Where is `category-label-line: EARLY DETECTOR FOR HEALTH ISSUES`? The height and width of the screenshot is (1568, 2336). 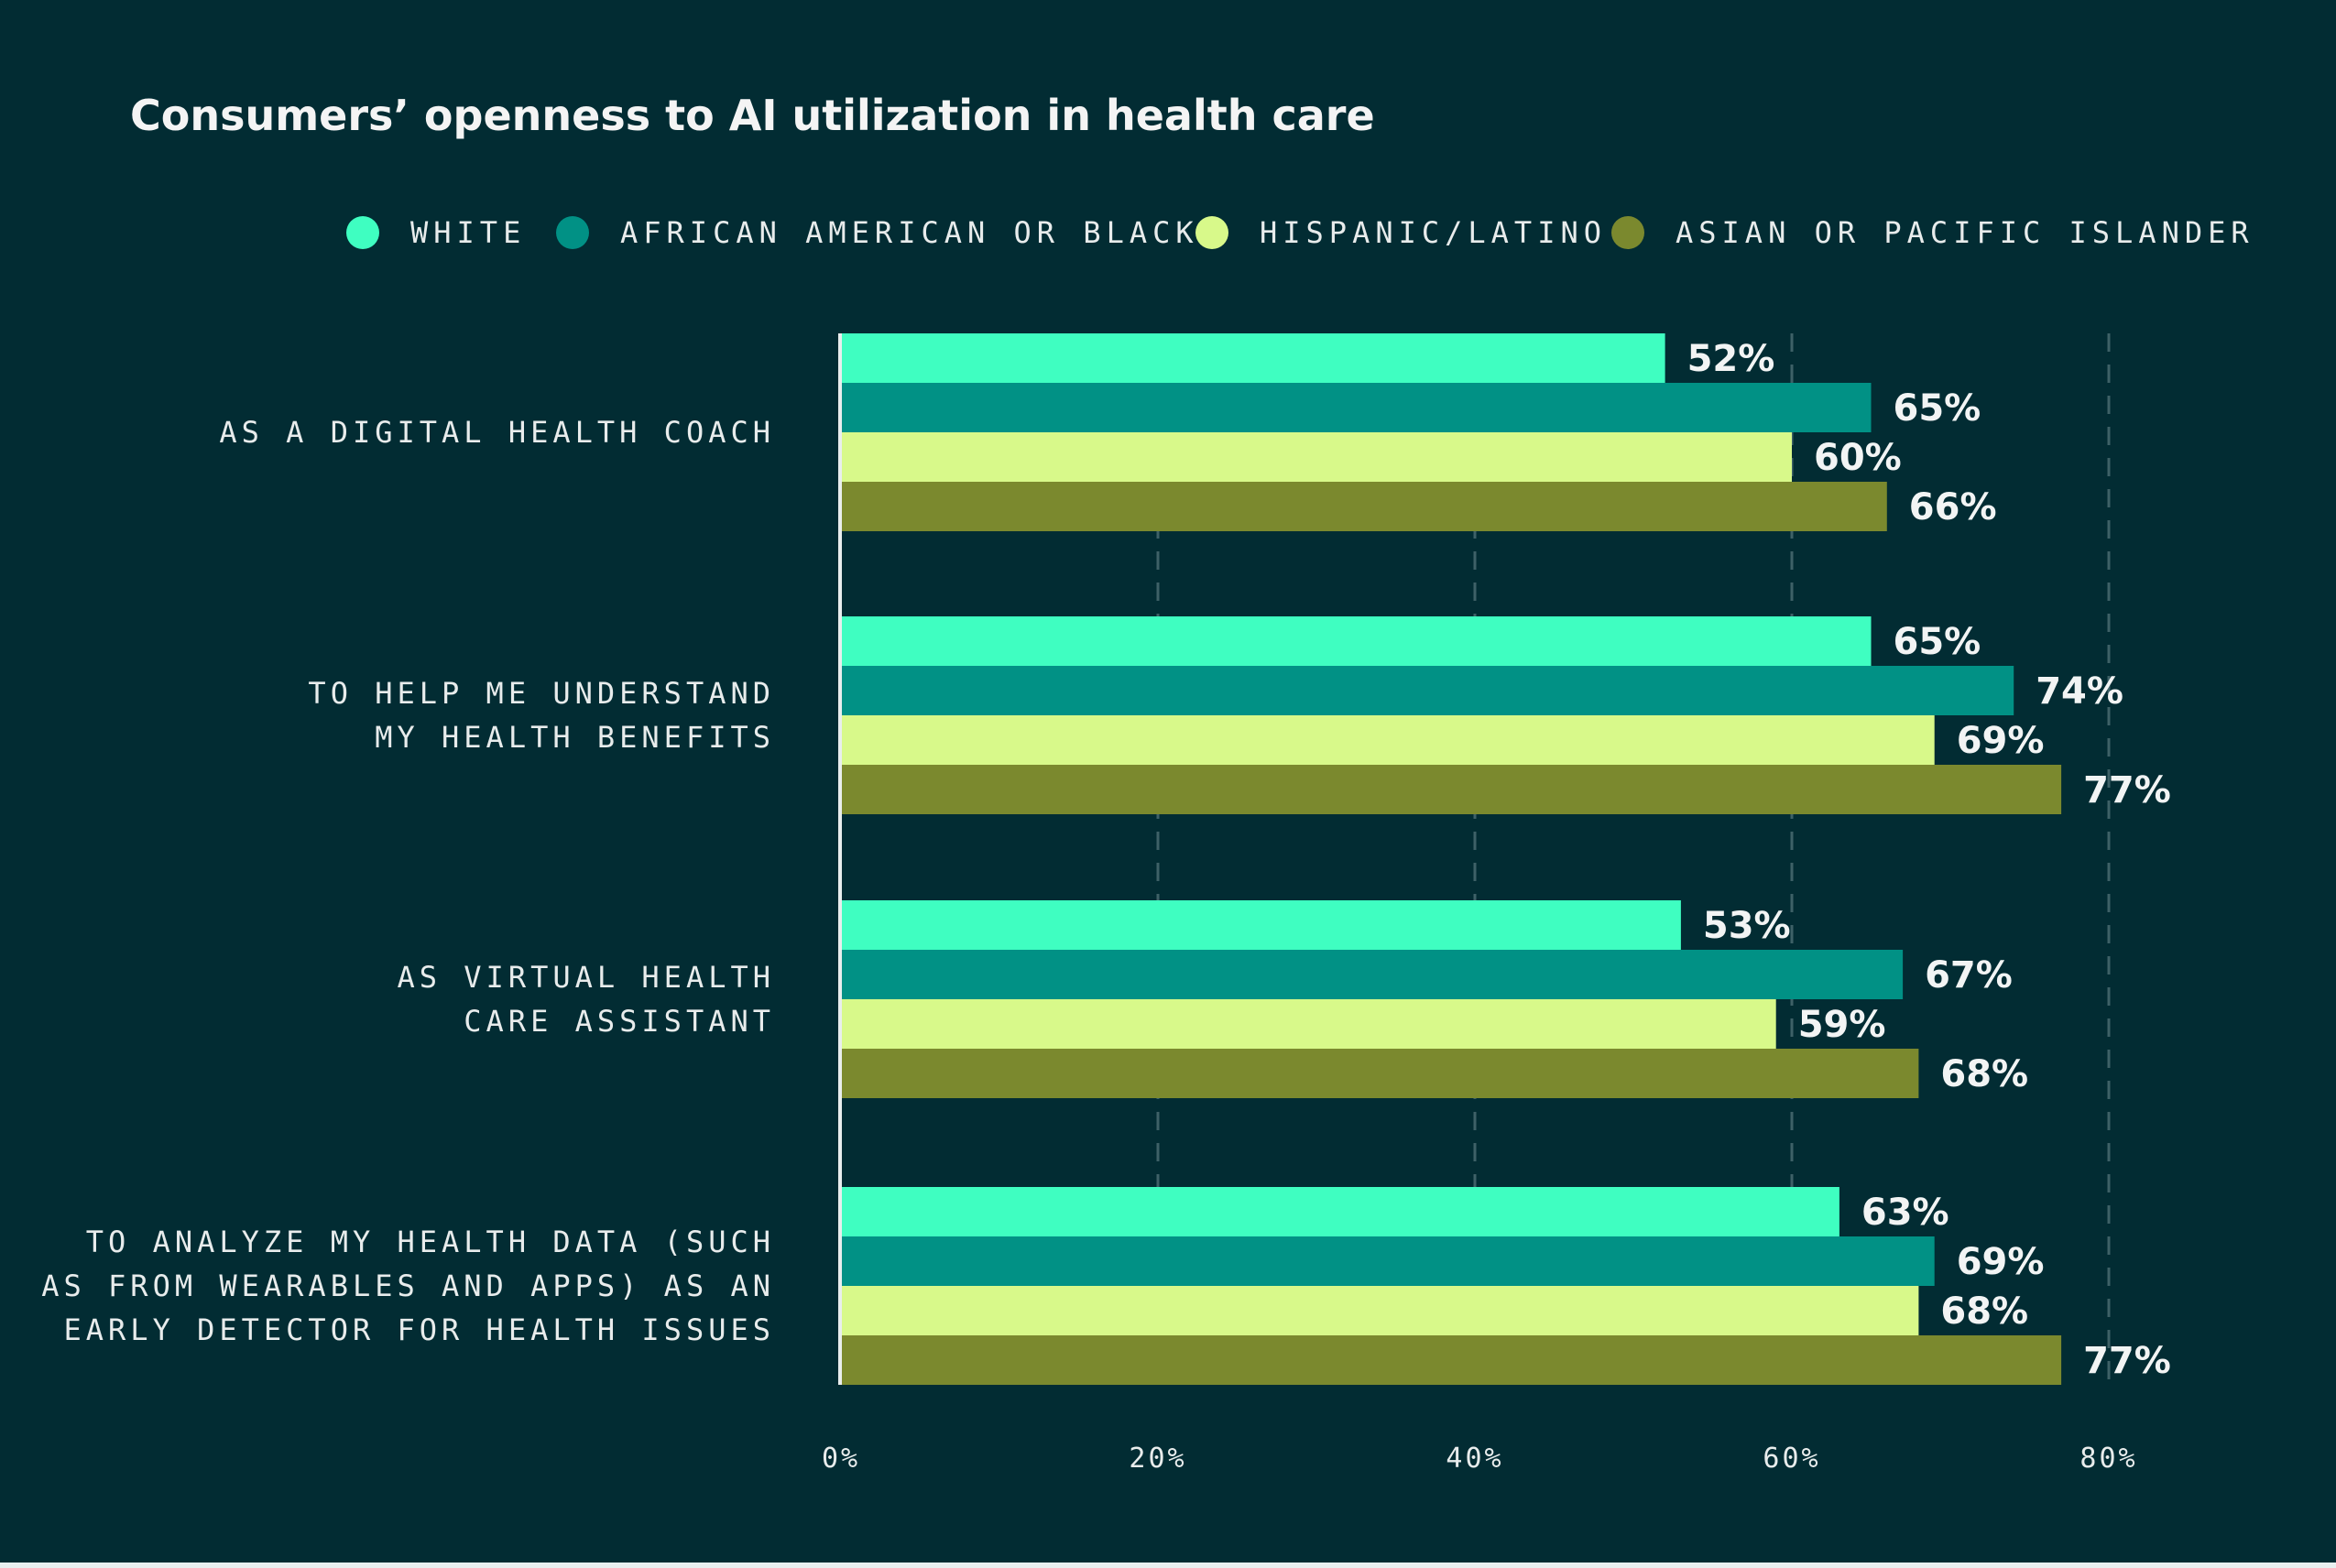
category-label-line: EARLY DETECTOR FOR HEALTH ISSUES is located at coordinates (420, 1329).